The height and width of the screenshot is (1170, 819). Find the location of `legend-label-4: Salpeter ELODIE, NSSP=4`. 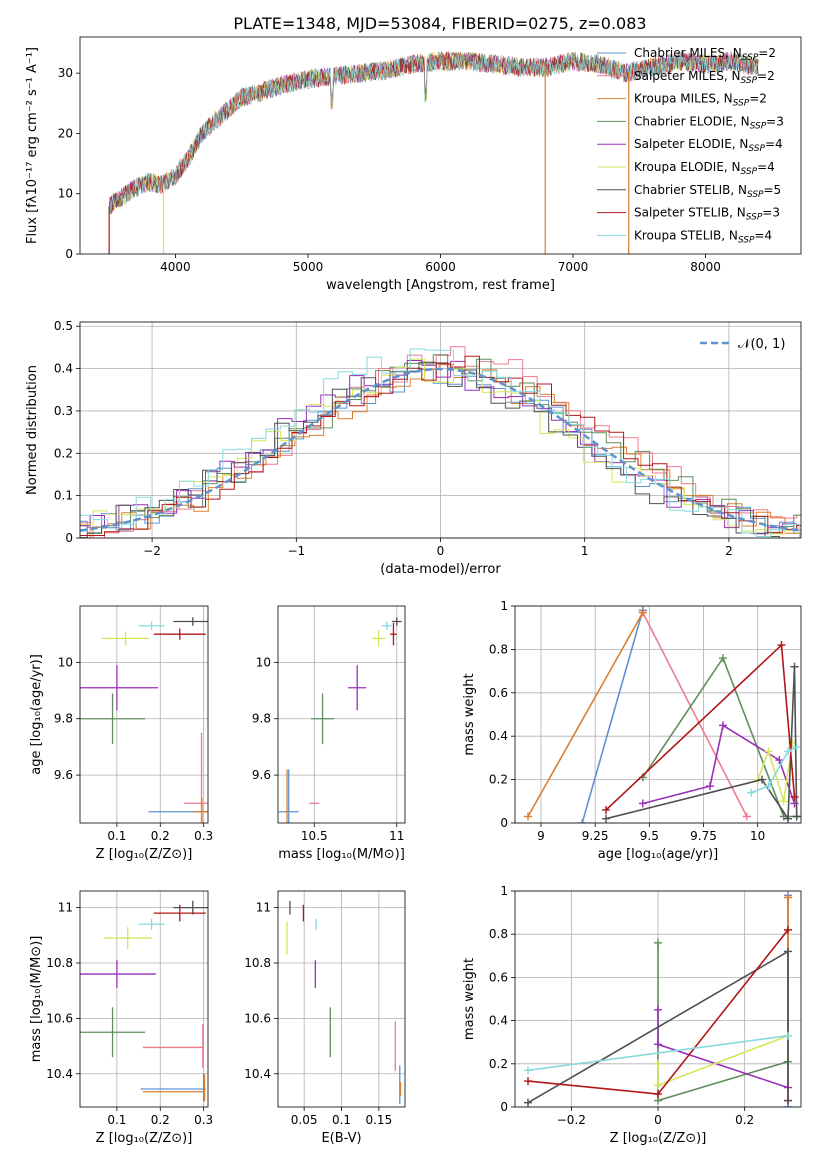

legend-label-4: Salpeter ELODIE, NSSP=4 is located at coordinates (708, 145).